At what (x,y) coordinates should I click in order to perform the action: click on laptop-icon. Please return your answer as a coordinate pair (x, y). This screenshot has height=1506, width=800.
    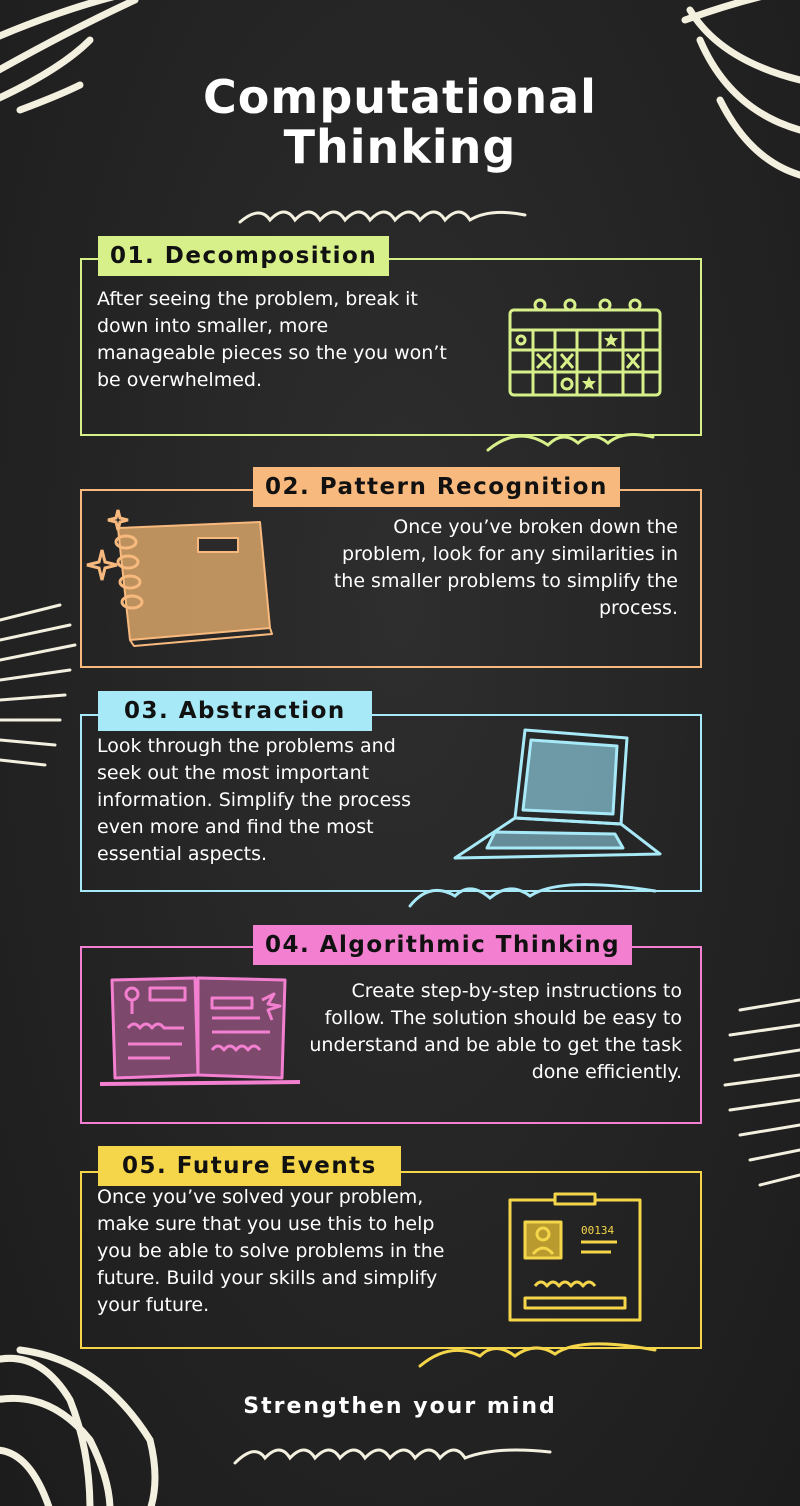
    Looking at the image, I should click on (557, 794).